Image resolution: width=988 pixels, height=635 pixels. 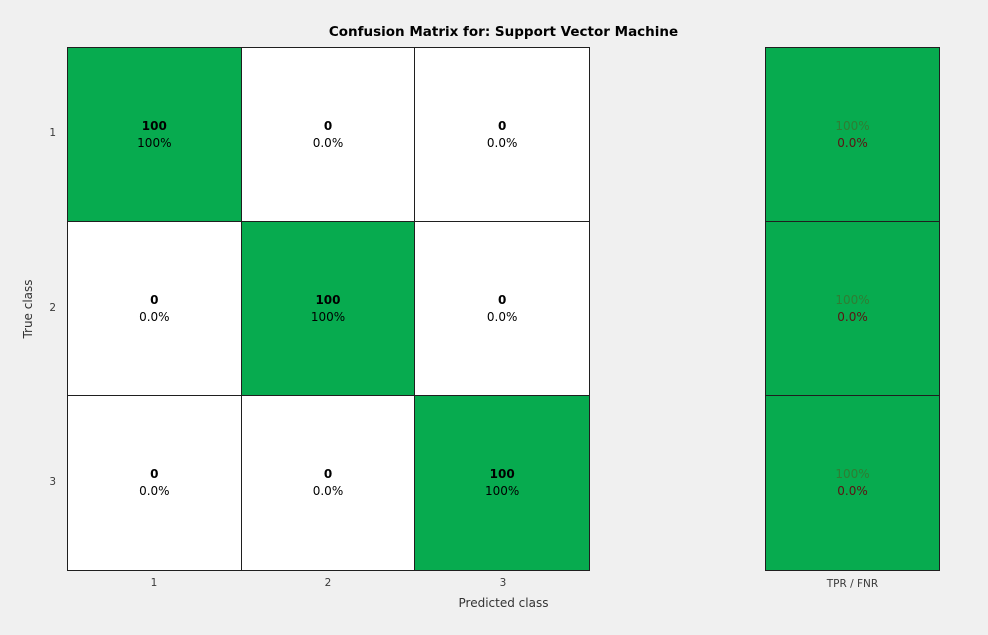 I want to click on summary-cell-row1: 100% 0.0%, so click(x=852, y=135).